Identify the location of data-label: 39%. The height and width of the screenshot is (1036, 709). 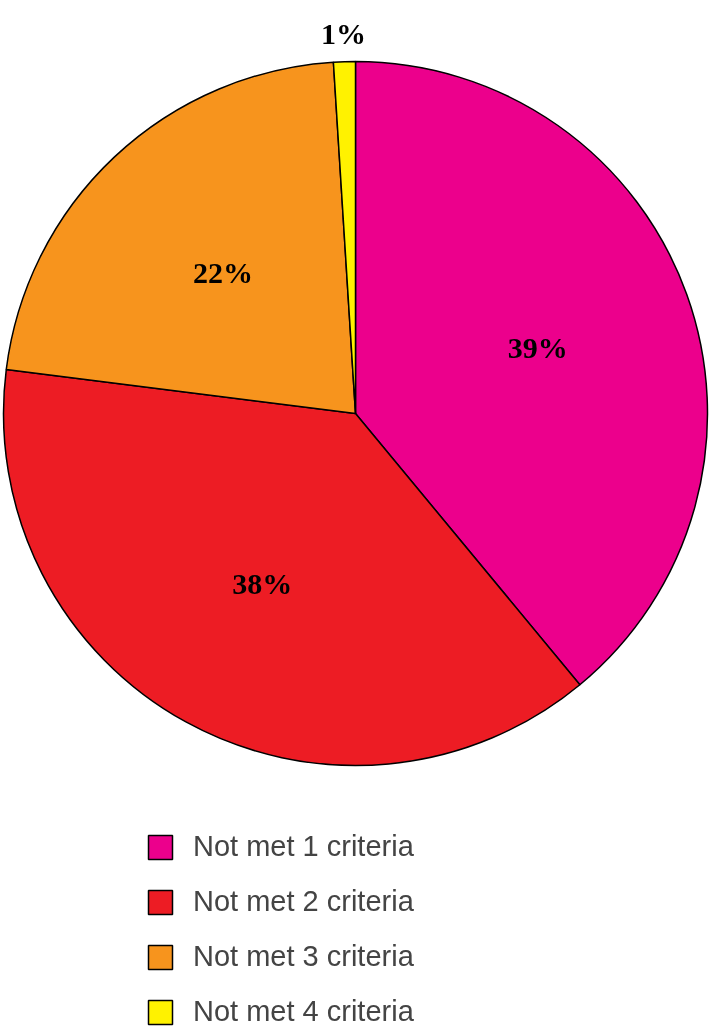
(537, 348).